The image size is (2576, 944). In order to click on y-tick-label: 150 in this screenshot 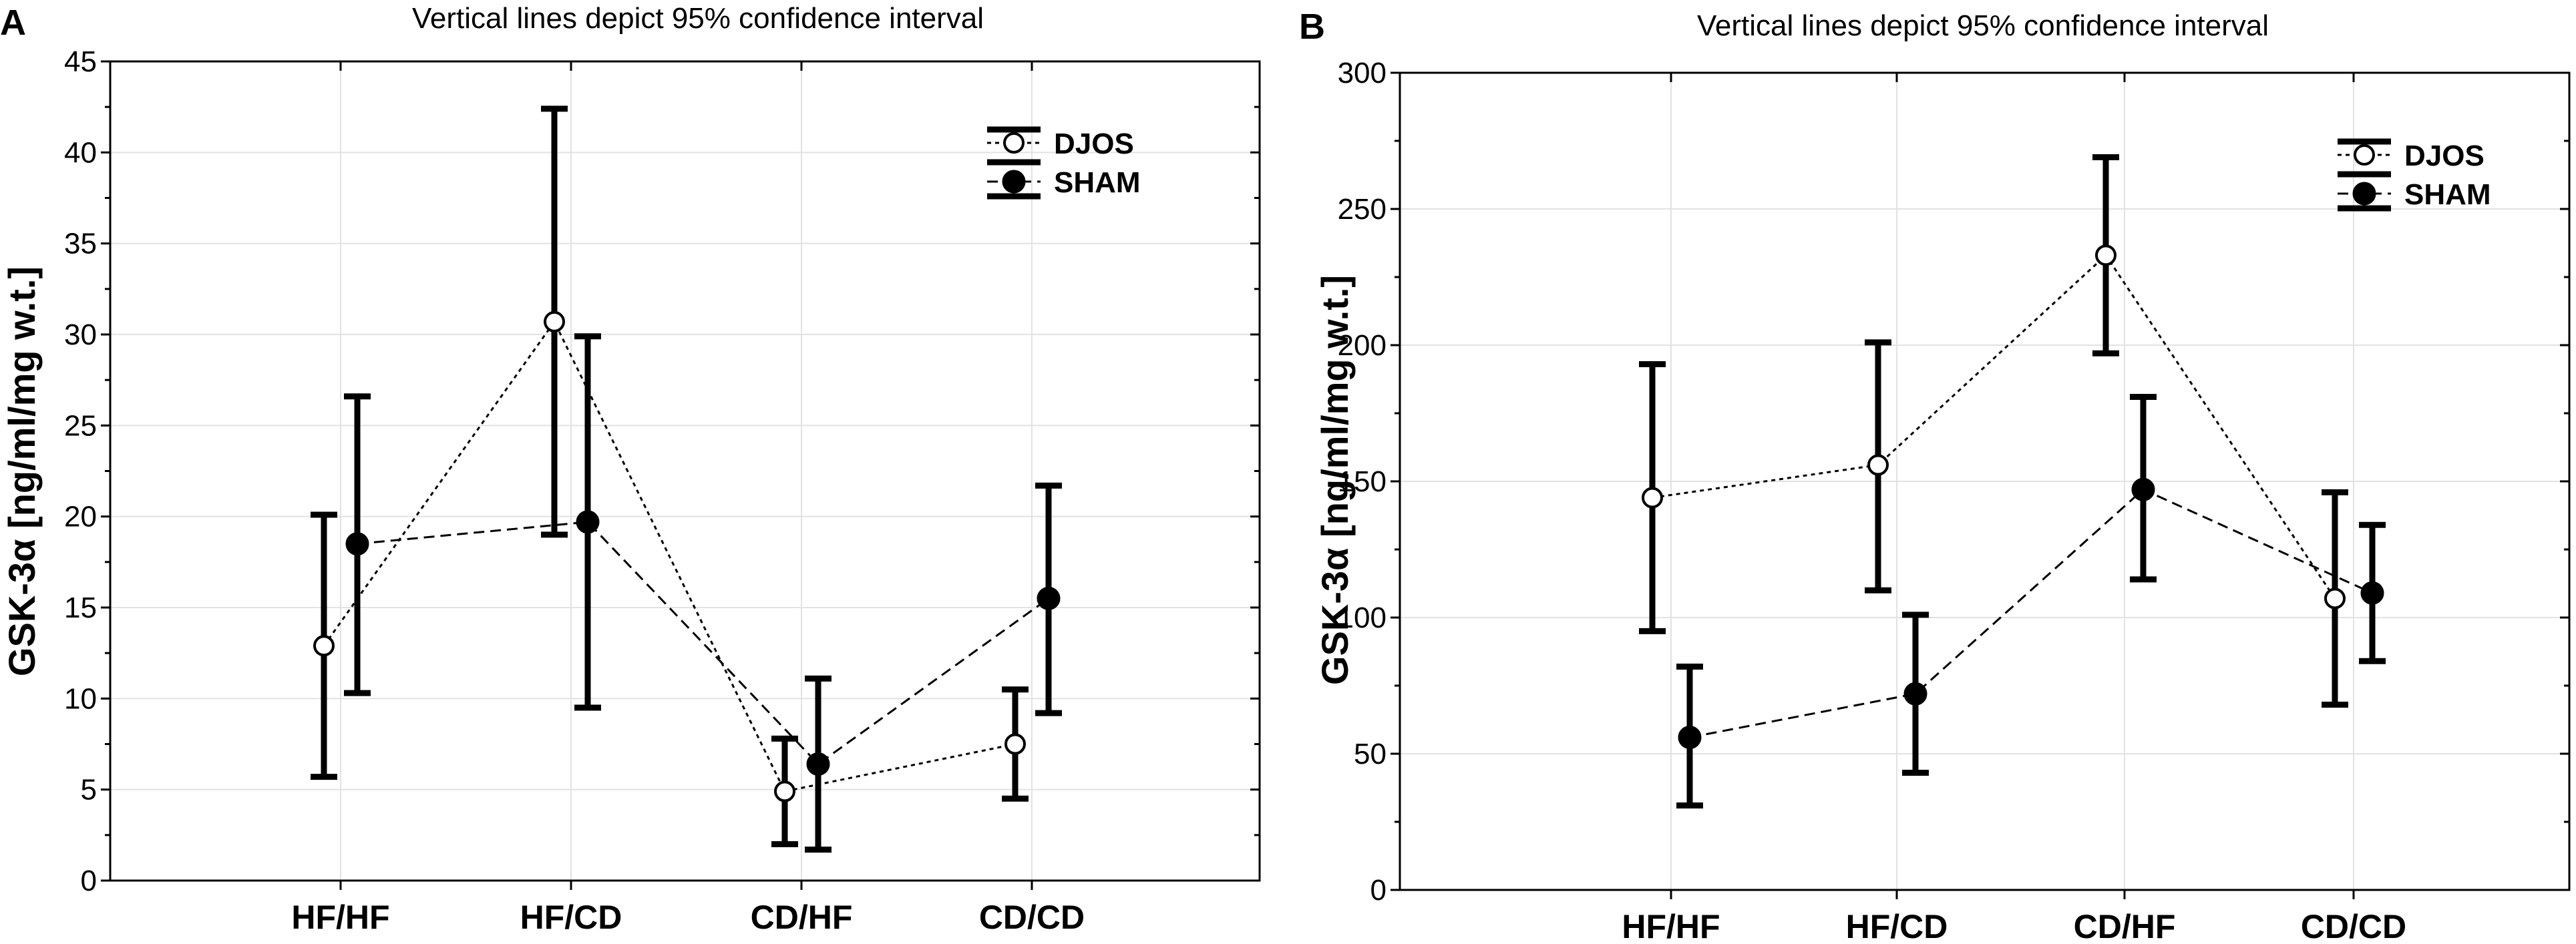, I will do `click(1362, 481)`.